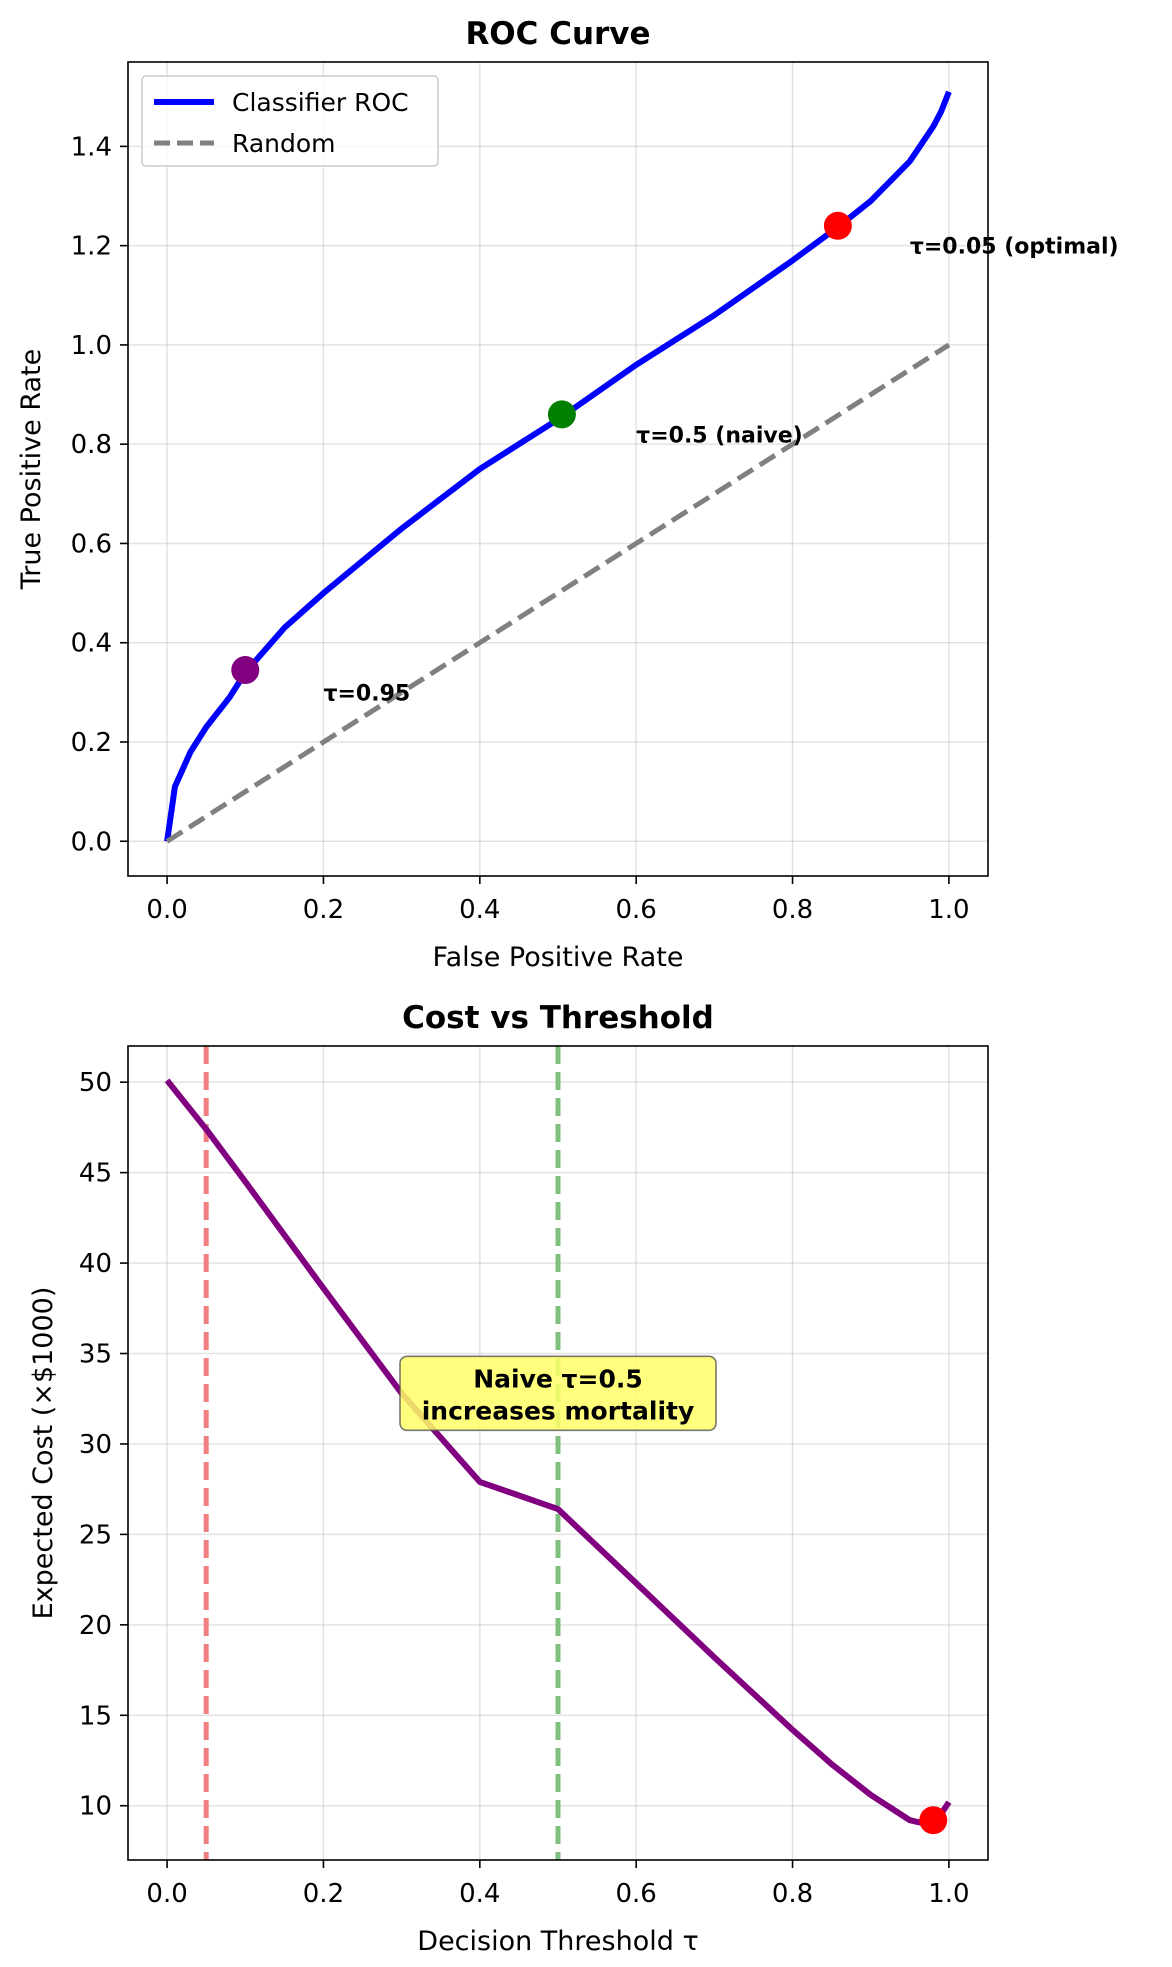 The height and width of the screenshot is (1967, 1172). Describe the element at coordinates (719, 435) in the screenshot. I see `roc-threshold-label: τ=0.5 (naive)` at that location.